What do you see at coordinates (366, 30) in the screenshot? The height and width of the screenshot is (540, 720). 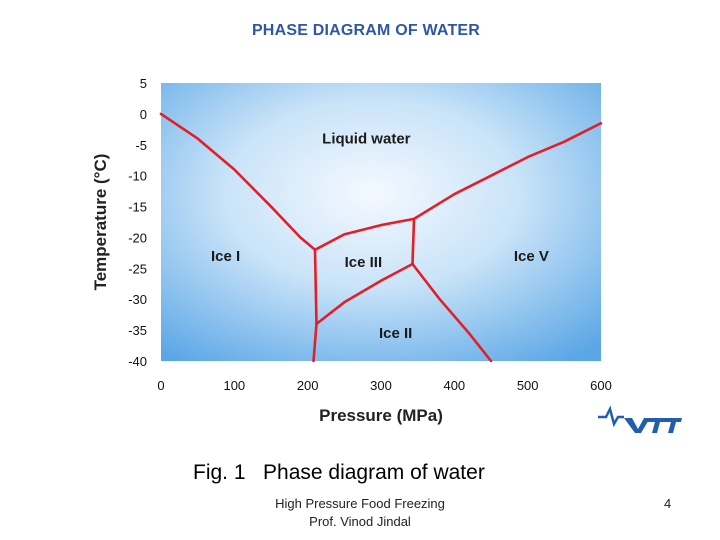 I see `slide-title: PHASE DIAGRAM OF WATER` at bounding box center [366, 30].